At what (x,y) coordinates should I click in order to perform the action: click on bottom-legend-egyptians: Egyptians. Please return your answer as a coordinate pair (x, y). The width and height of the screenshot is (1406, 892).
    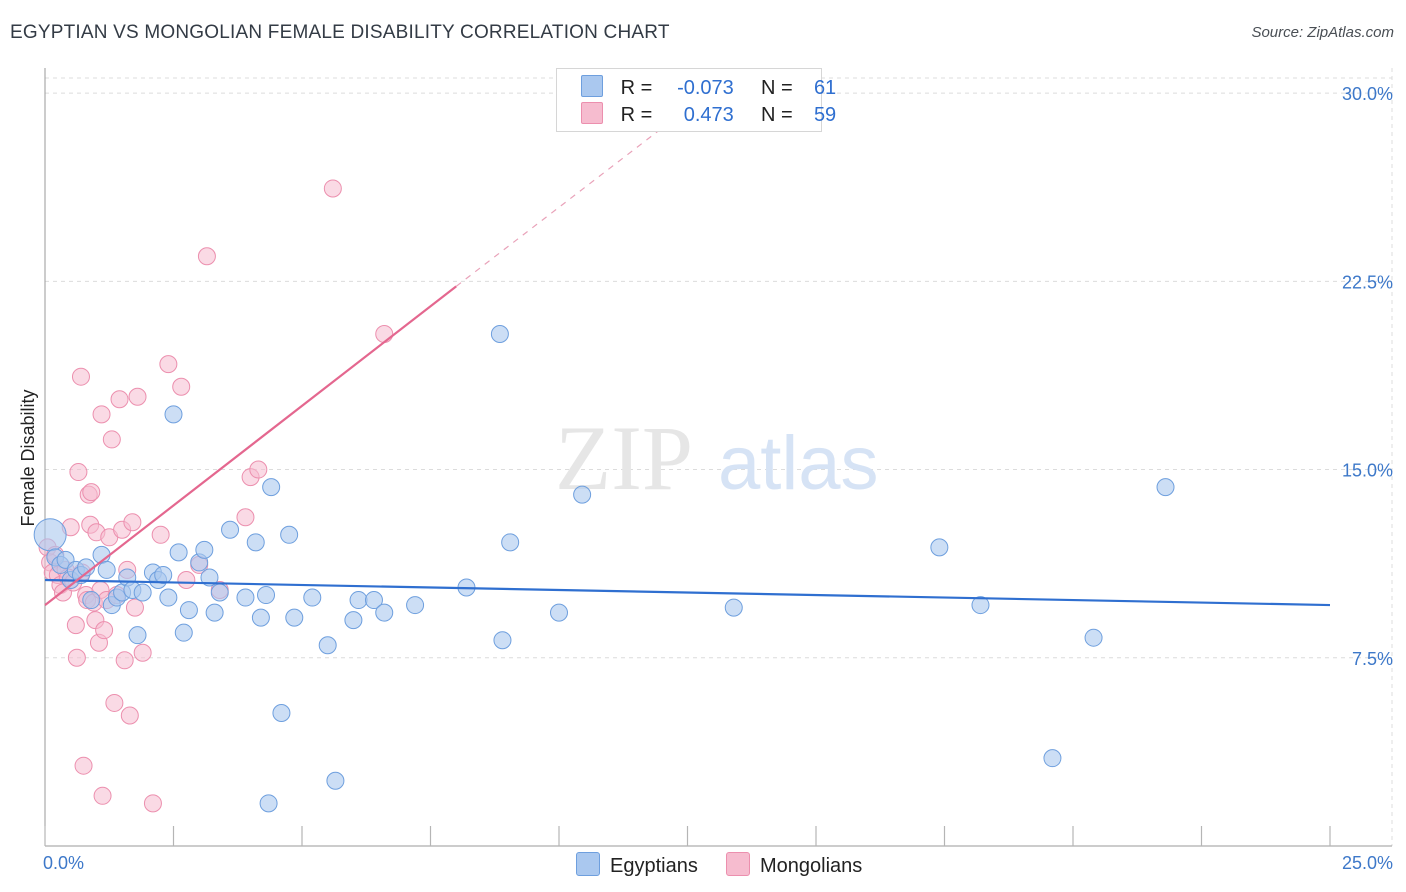
    Looking at the image, I should click on (637, 865).